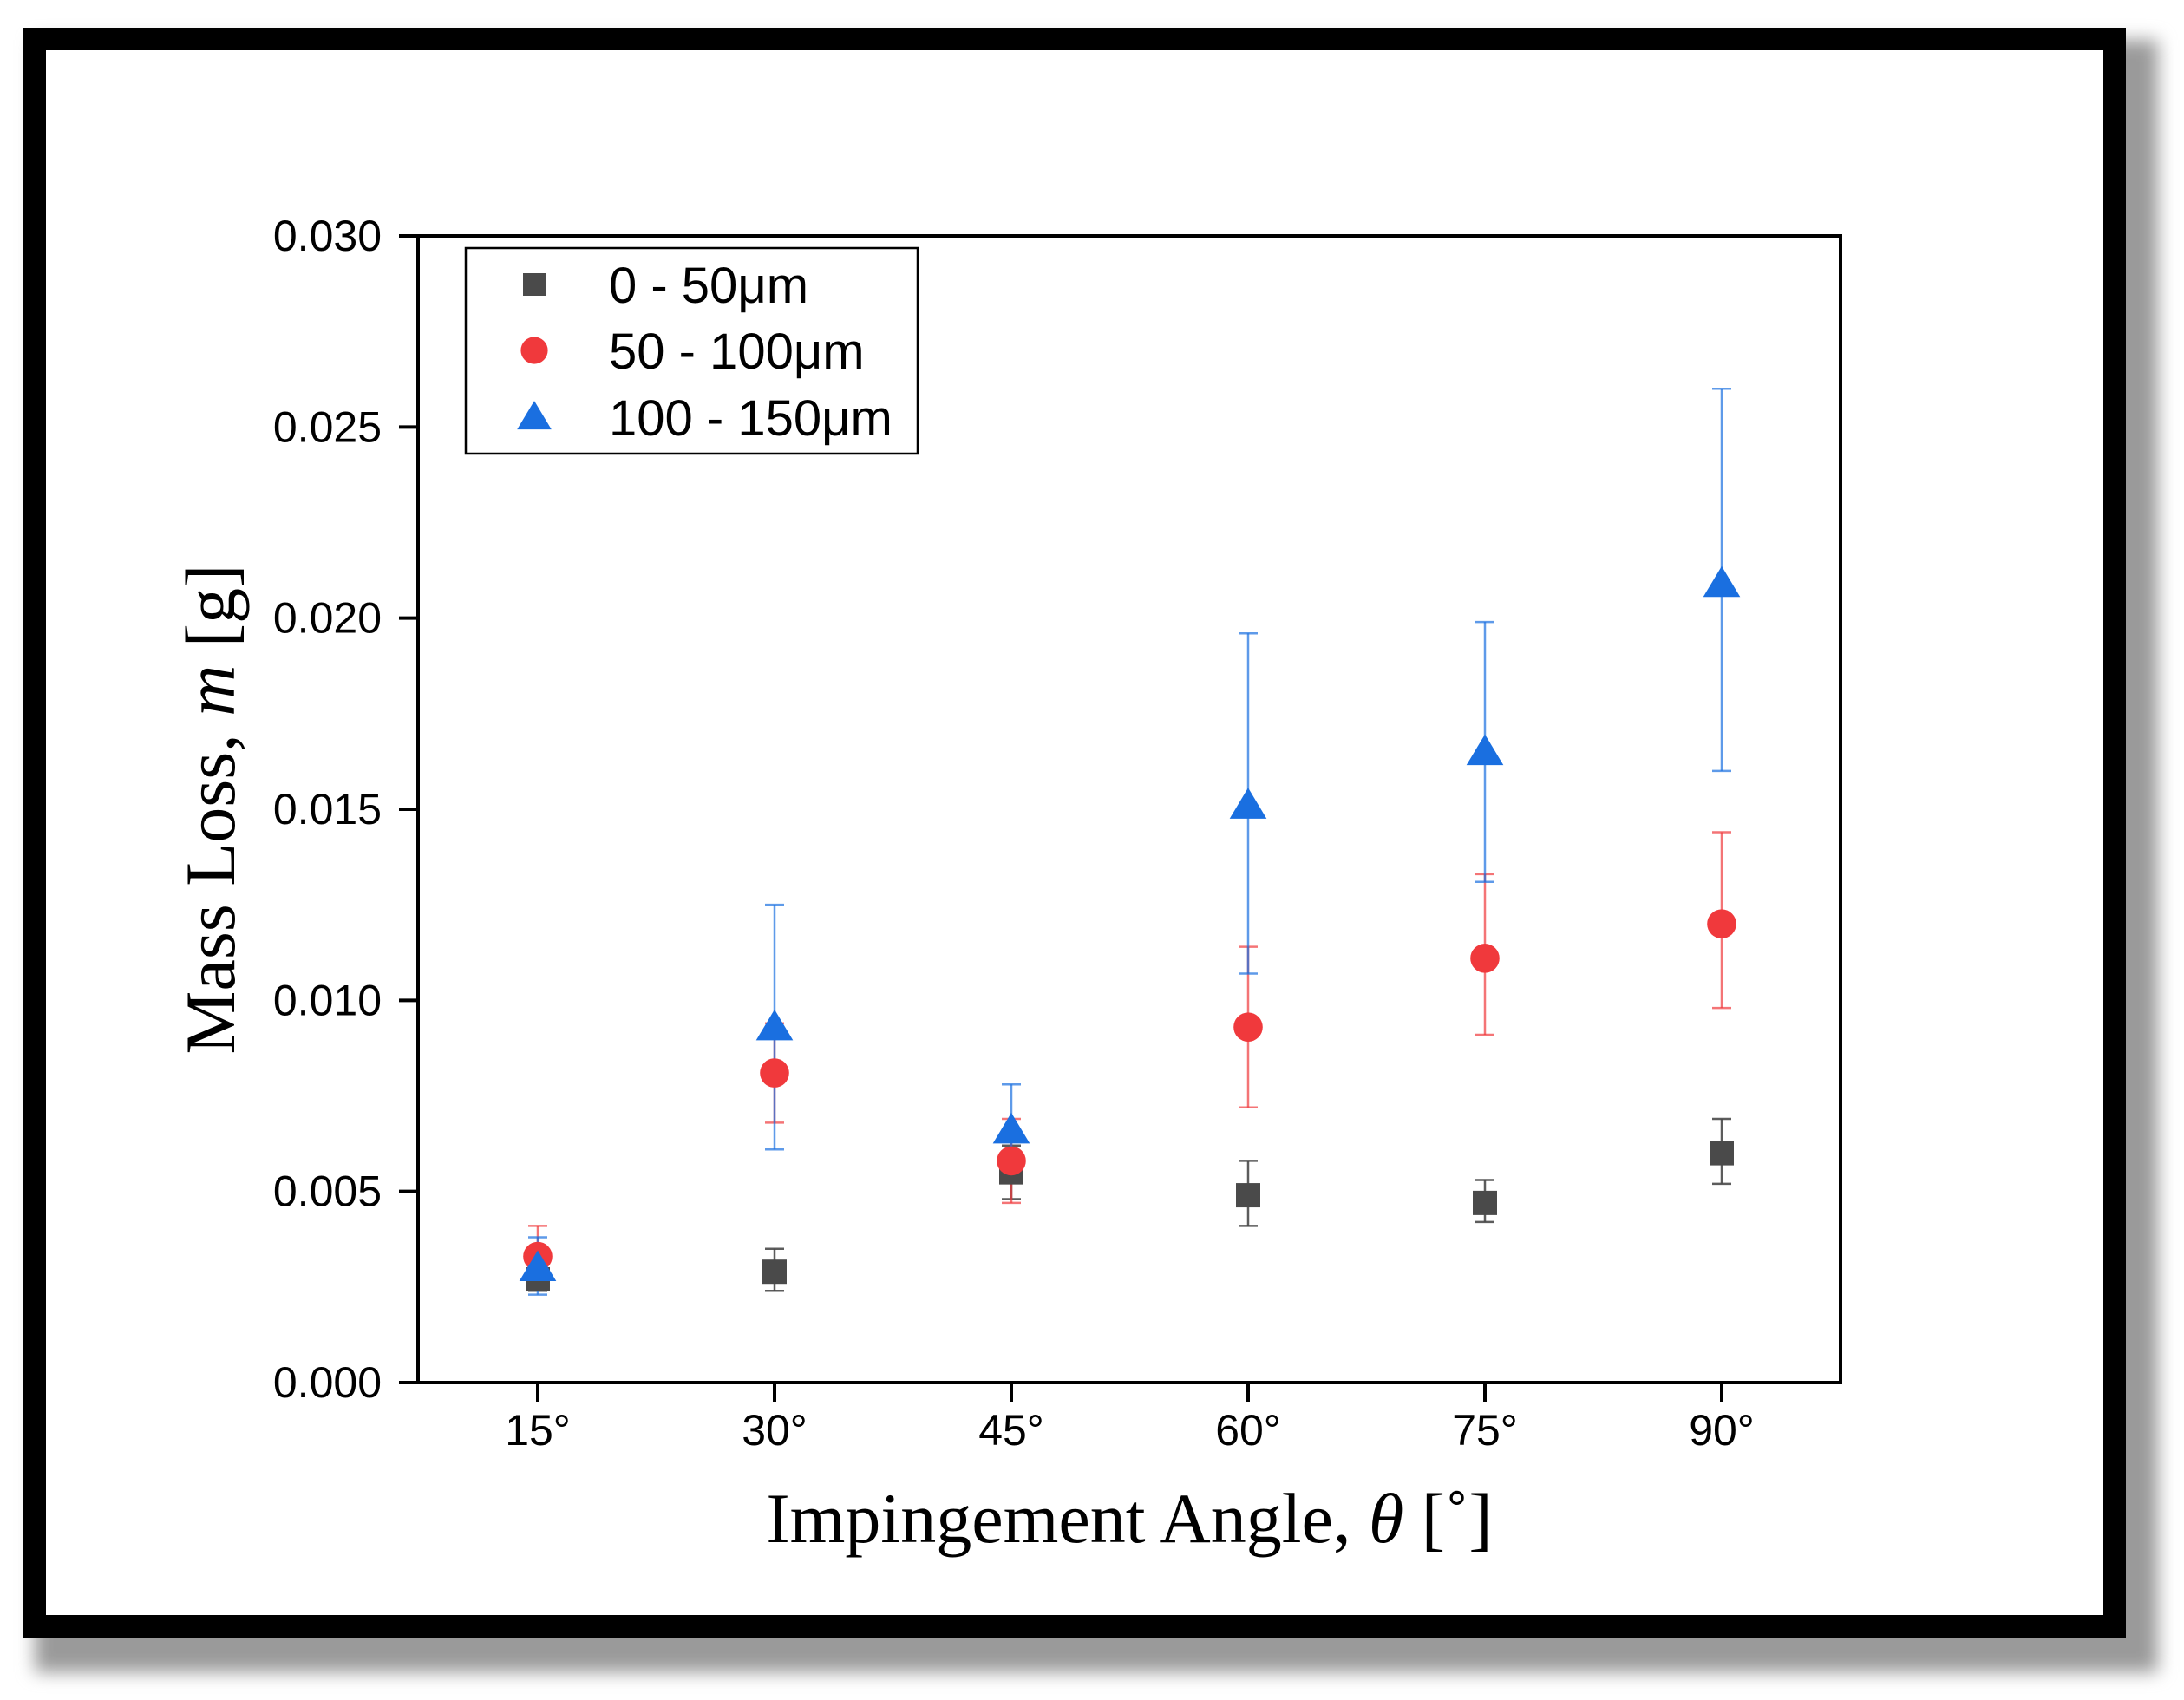  What do you see at coordinates (1130, 1419) in the screenshot?
I see `x-axis: 15° 30° 45° 60° 75° 90°` at bounding box center [1130, 1419].